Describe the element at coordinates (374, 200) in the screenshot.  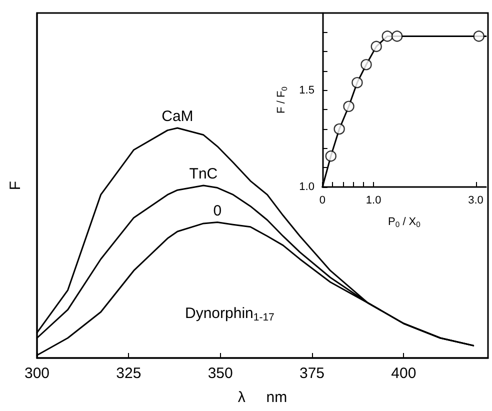
I see `x-tick-label: 1.0` at that location.